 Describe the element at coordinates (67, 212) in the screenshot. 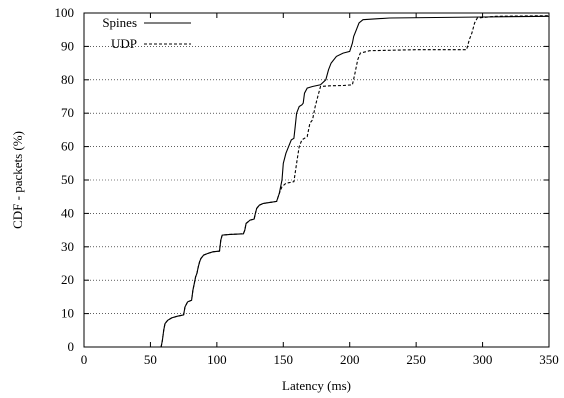

I see `y-tick-label: 40` at that location.